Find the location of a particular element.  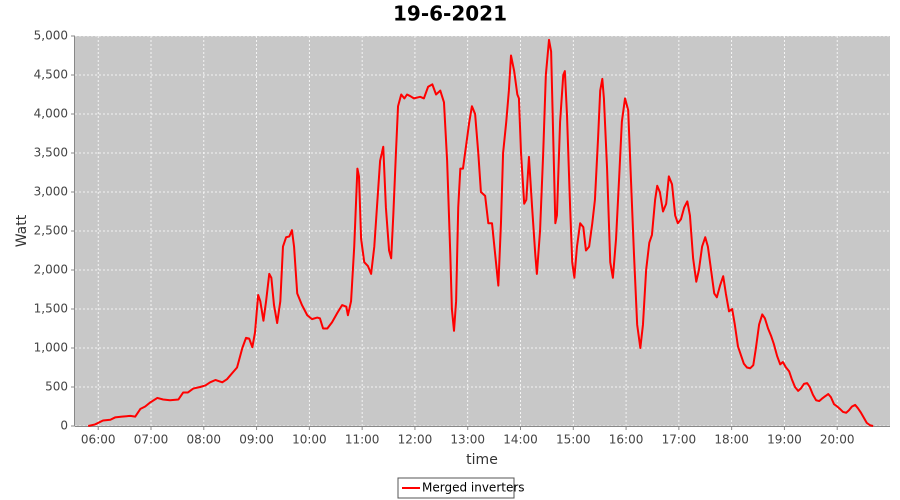

y-tick-label: 3,500 is located at coordinates (51, 153).